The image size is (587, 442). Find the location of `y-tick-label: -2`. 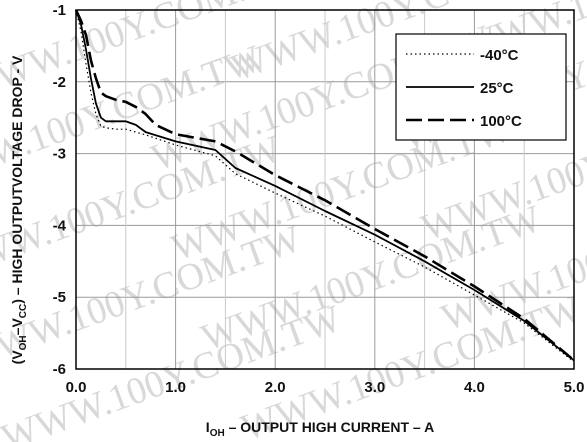

y-tick-label: -2 is located at coordinates (59, 82).